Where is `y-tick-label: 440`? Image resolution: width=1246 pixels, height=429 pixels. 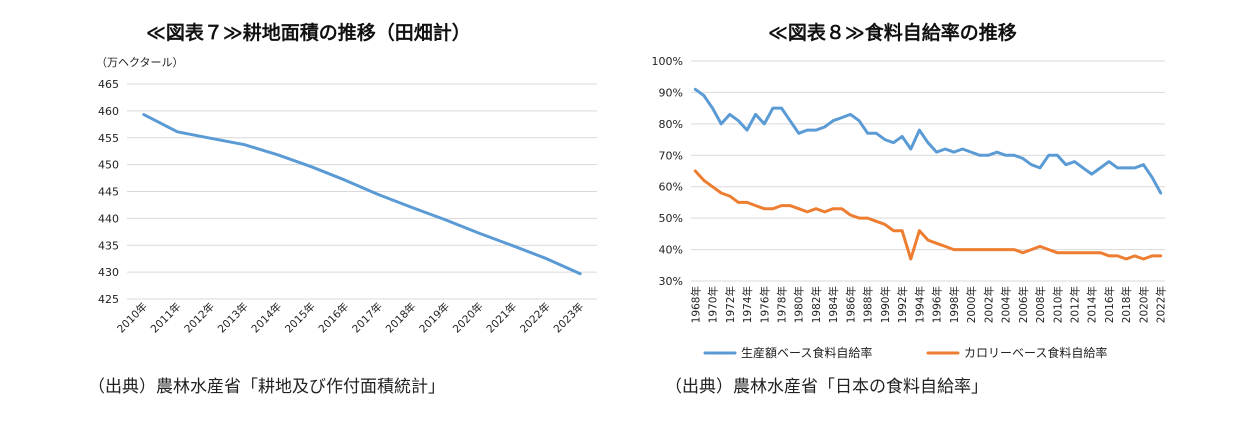
y-tick-label: 440 is located at coordinates (108, 218).